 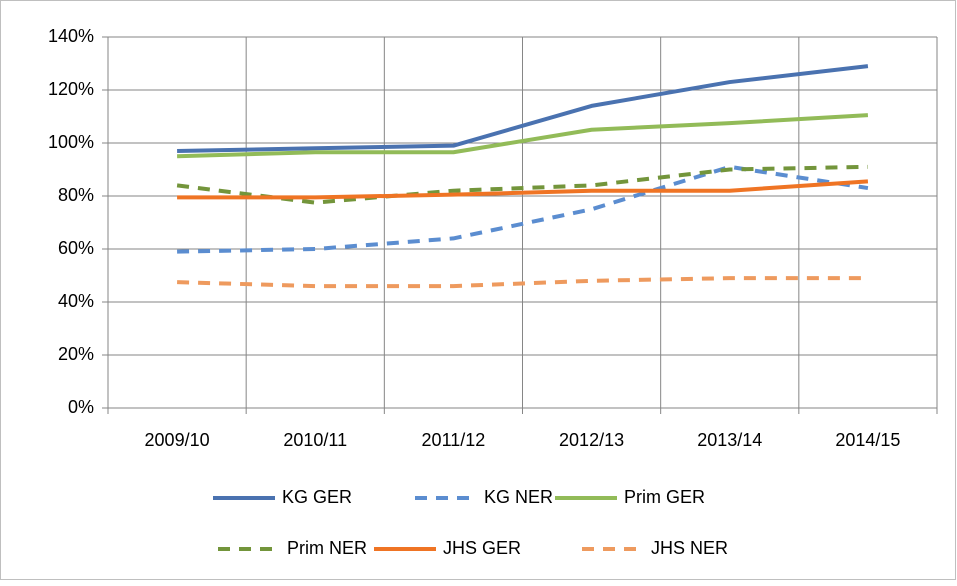 What do you see at coordinates (867, 440) in the screenshot?
I see `x-tick-label: 2014/15` at bounding box center [867, 440].